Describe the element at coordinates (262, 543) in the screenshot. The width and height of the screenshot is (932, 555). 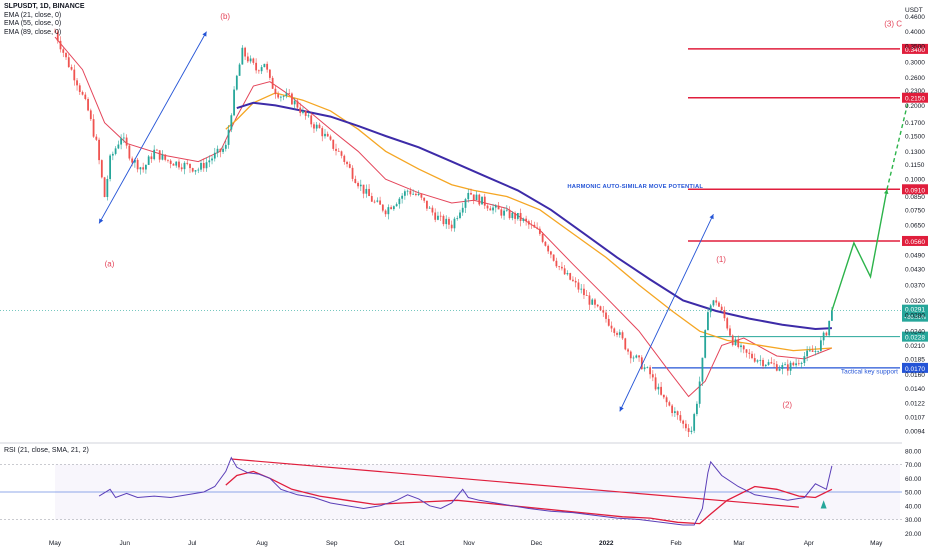
I see `x-tick-label: Aug` at that location.